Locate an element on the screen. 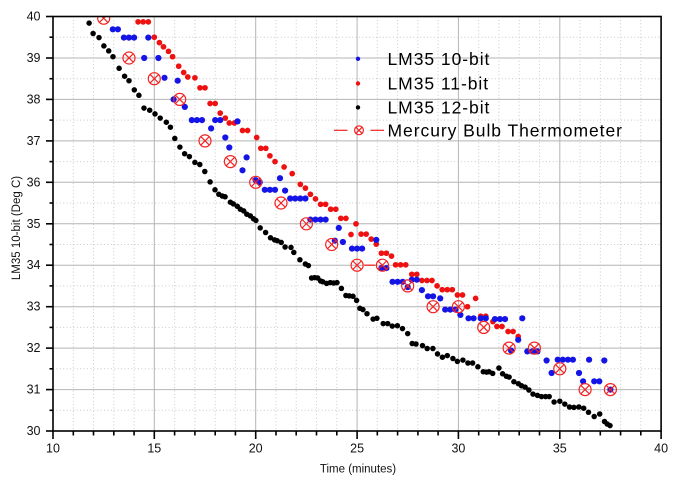  svg-text: 39 is located at coordinates (34, 58).